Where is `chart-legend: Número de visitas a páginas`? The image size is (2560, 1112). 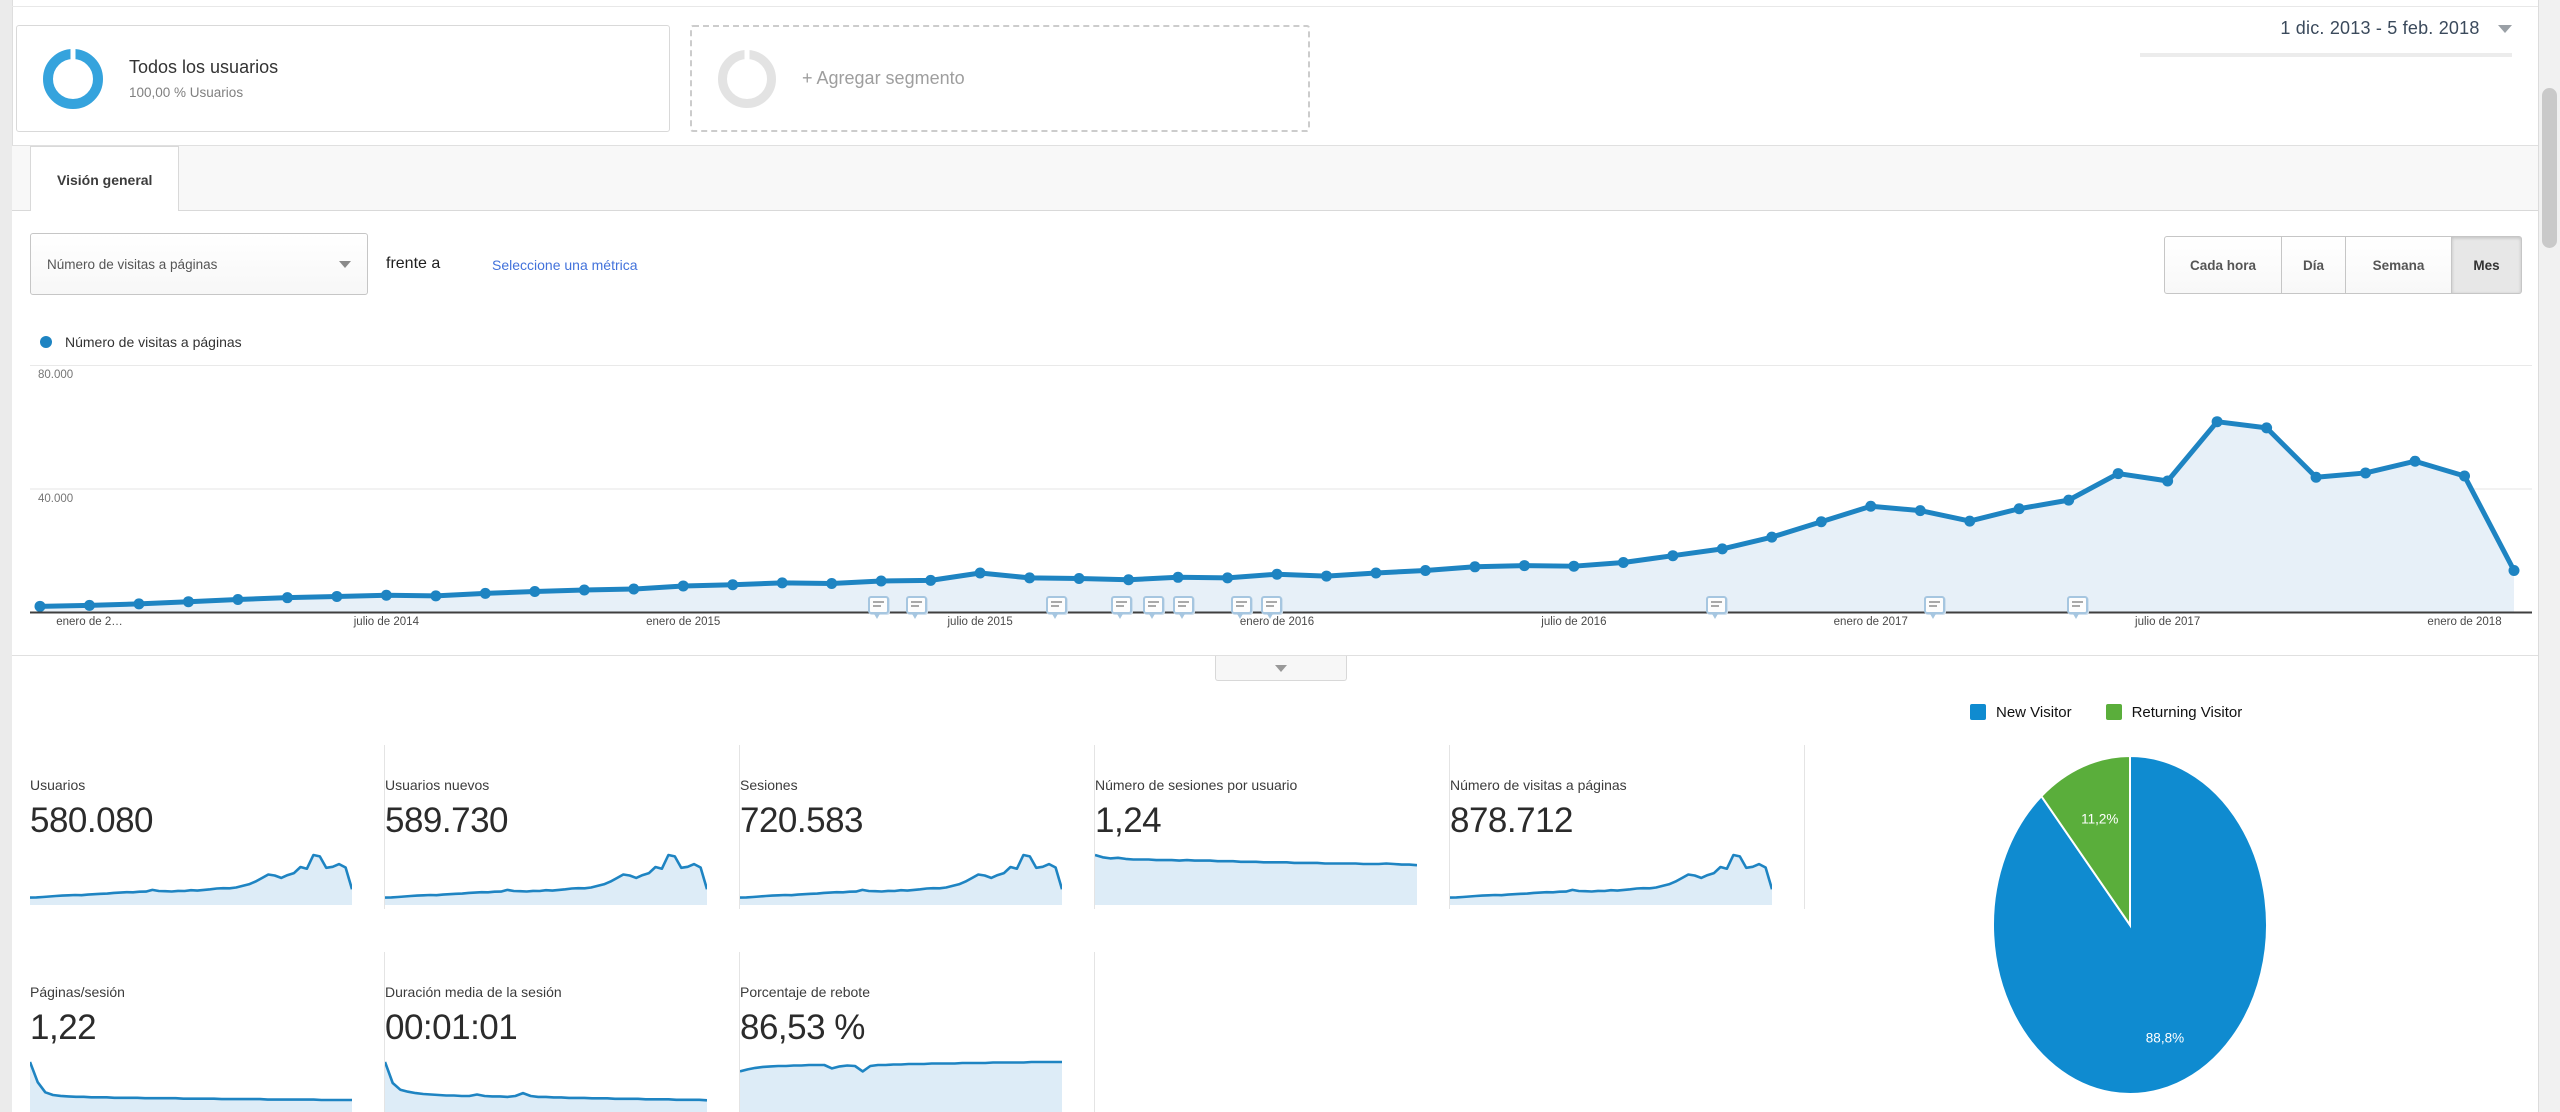
chart-legend: Número de visitas a páginas is located at coordinates (141, 342).